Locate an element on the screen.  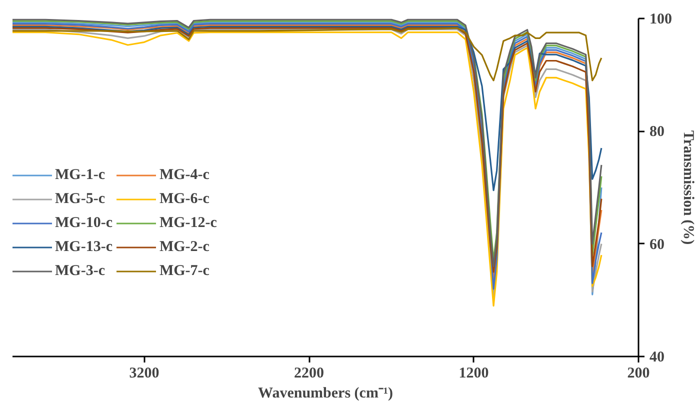
y-tick-label: 60 is located at coordinates (657, 244).